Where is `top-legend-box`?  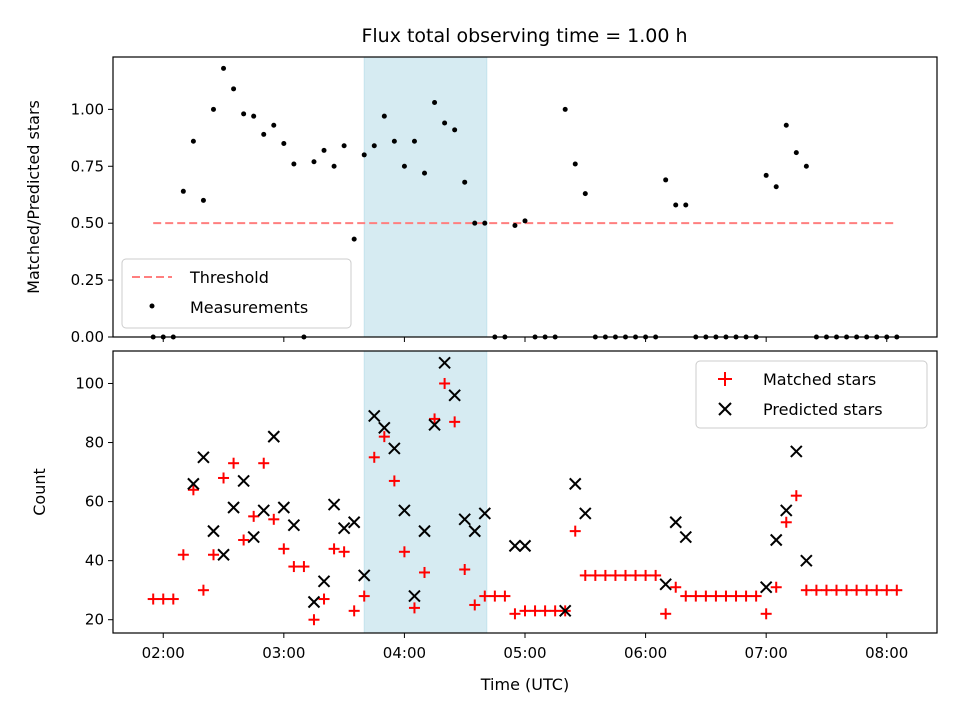 top-legend-box is located at coordinates (236, 293).